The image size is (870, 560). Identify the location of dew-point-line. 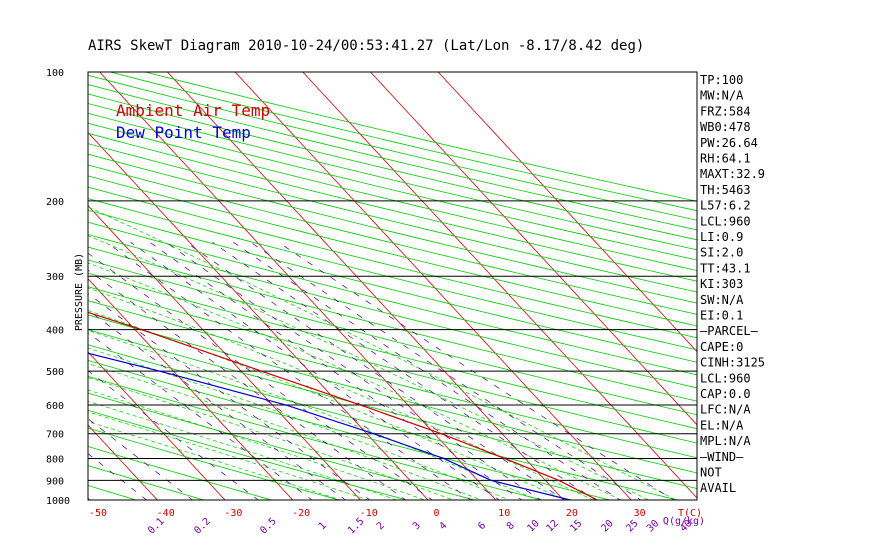
(329, 426).